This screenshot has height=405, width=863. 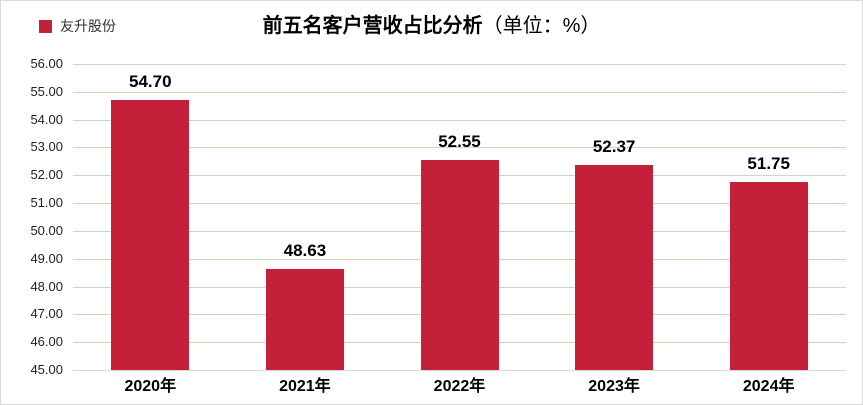 What do you see at coordinates (46, 286) in the screenshot?
I see `y-tick-label: 48.00` at bounding box center [46, 286].